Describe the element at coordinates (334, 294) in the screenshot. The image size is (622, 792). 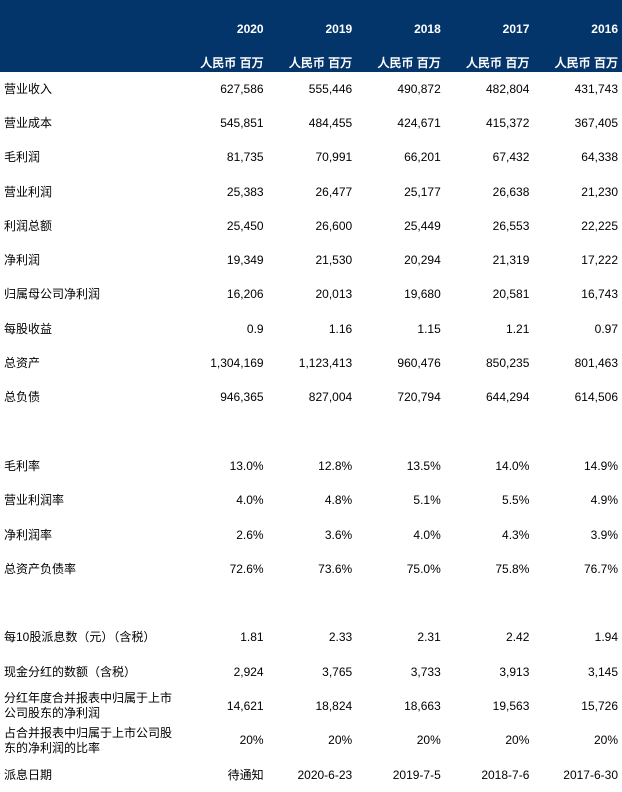
I see `cell-value: 20,013` at that location.